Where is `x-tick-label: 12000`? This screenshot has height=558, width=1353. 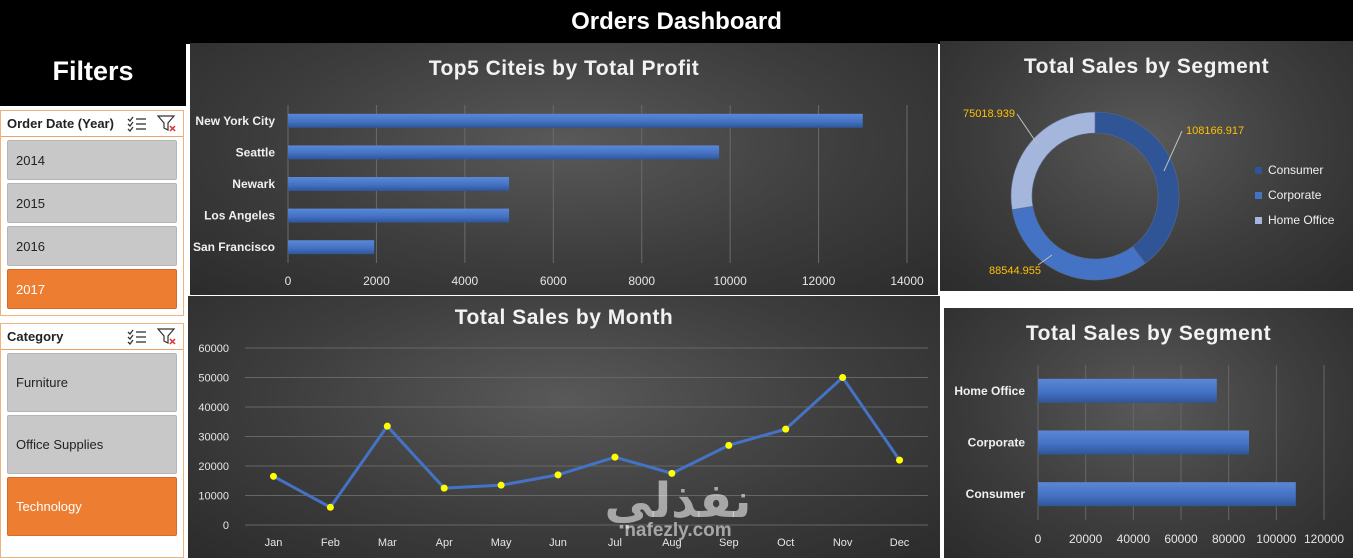
x-tick-label: 12000 is located at coordinates (819, 281).